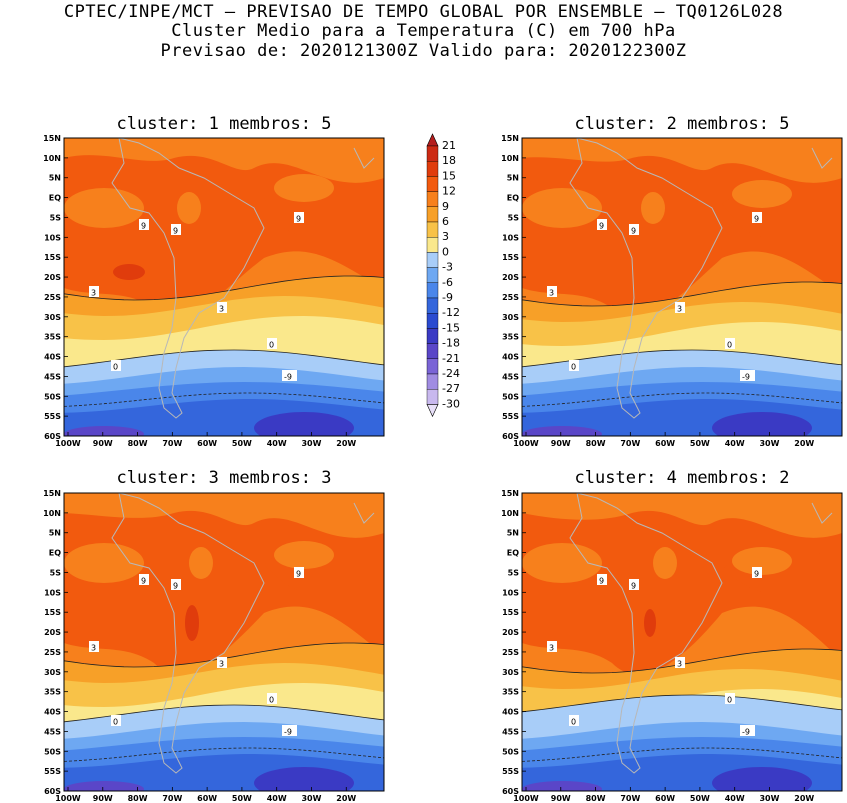 The width and height of the screenshot is (847, 803). I want to click on colorbar-label: -9, so click(447, 297).